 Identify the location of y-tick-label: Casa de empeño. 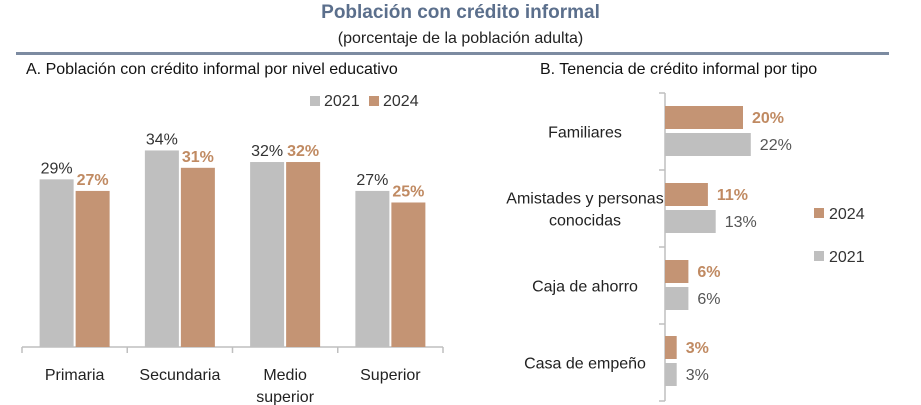
(585, 364).